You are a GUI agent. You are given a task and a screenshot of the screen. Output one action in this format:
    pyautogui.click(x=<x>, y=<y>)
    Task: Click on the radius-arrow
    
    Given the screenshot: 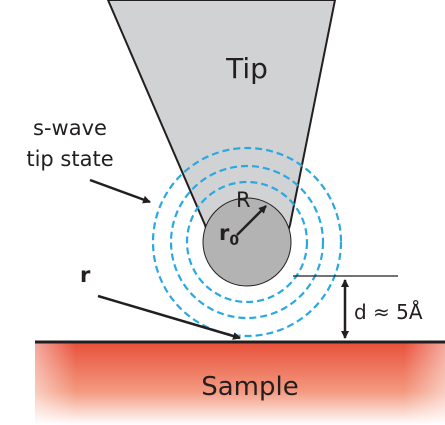 What is the action you would take?
    pyautogui.click(x=251, y=220)
    